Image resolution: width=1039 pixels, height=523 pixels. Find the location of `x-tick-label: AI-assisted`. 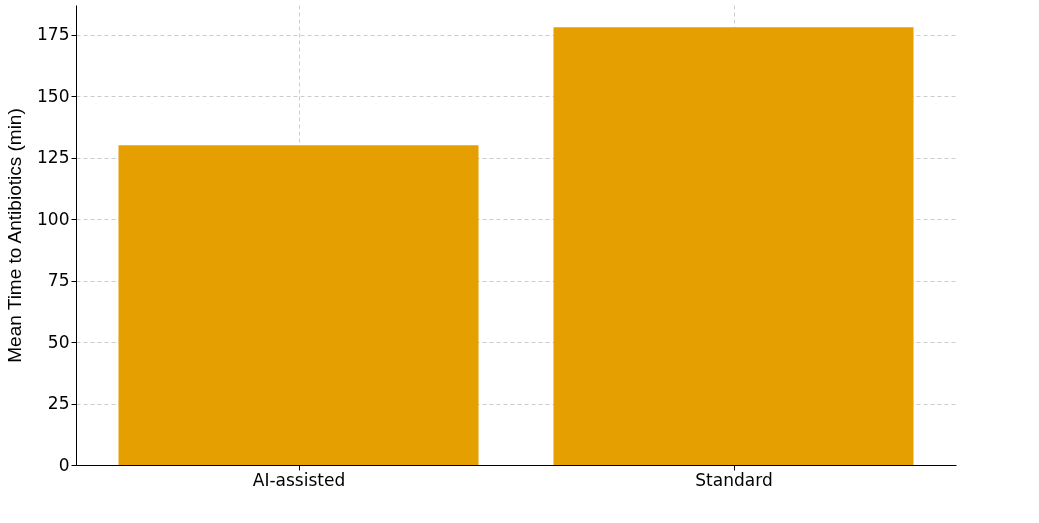

x-tick-label: AI-assisted is located at coordinates (299, 479).